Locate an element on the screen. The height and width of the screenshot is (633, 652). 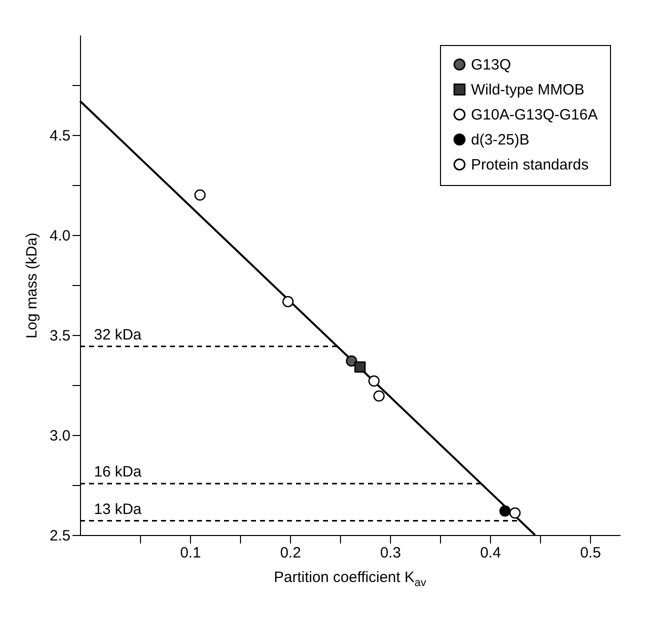
ref-line-label: 16 kDa is located at coordinates (118, 472).